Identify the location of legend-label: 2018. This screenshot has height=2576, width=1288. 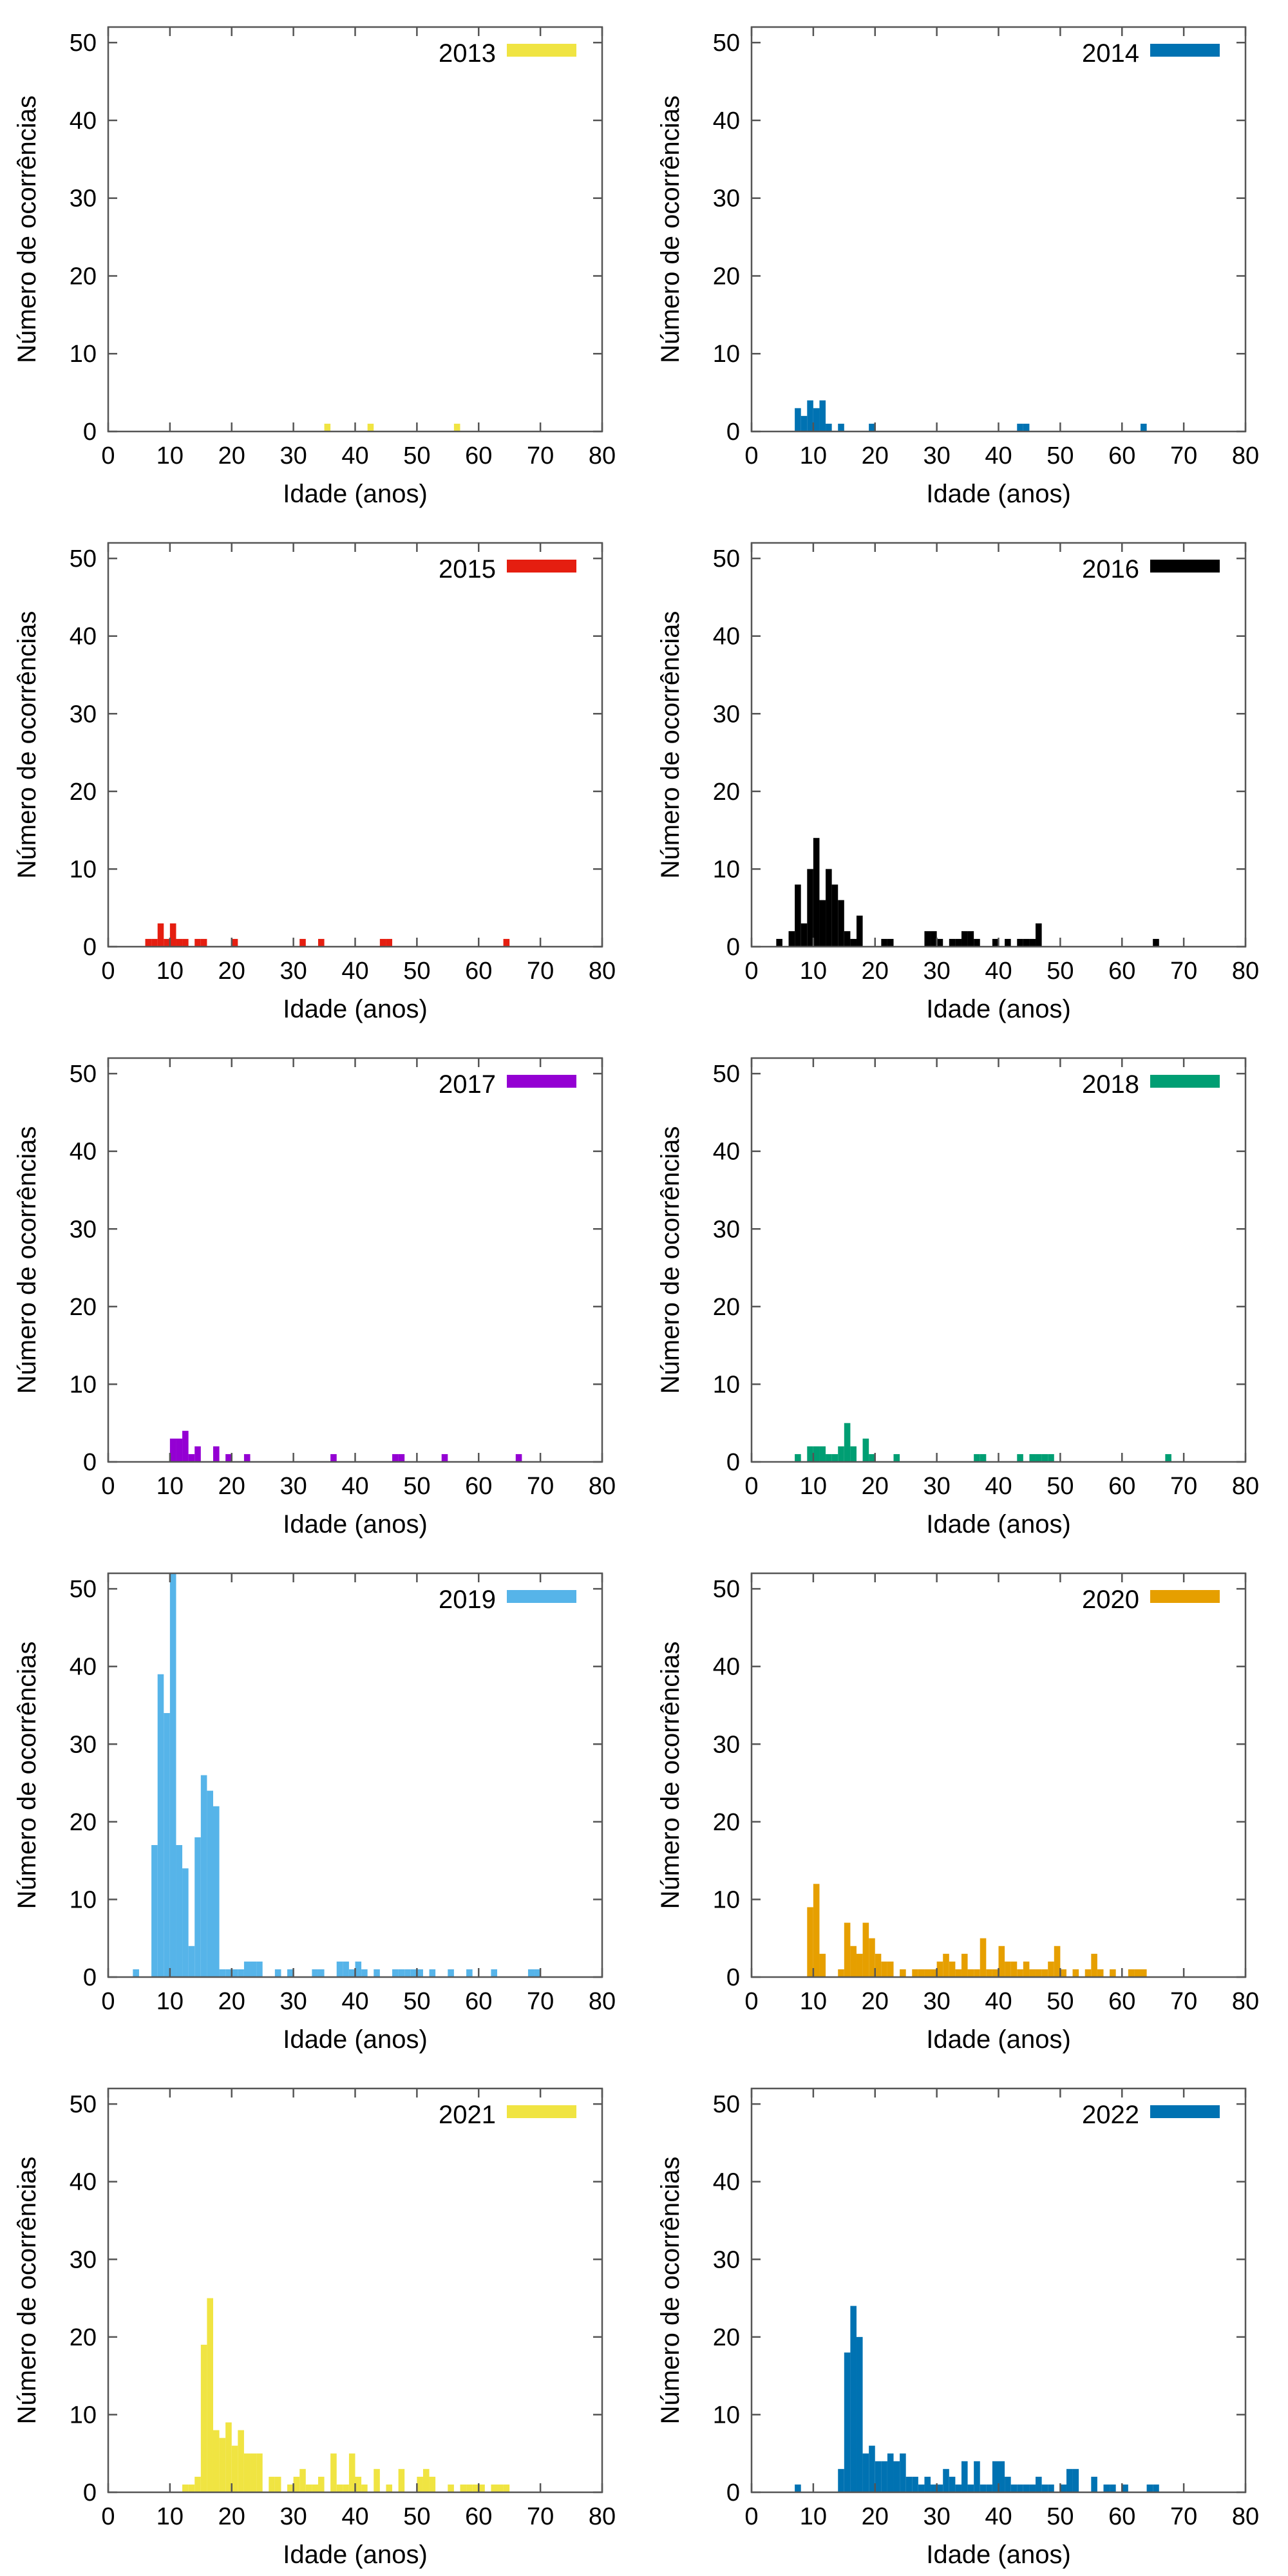
(1110, 1084).